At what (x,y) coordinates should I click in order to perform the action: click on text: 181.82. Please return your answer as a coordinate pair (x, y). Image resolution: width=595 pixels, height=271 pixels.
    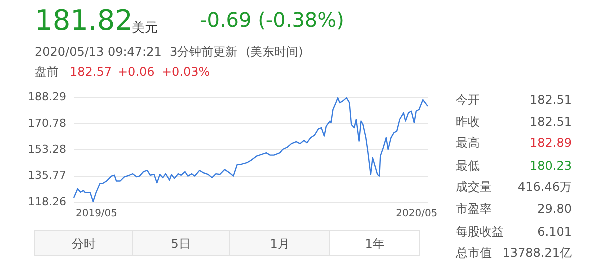
    Looking at the image, I should click on (84, 20).